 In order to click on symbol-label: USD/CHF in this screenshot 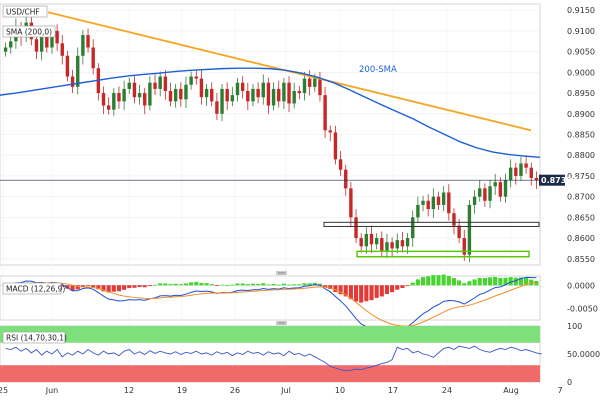, I will do `click(23, 12)`.